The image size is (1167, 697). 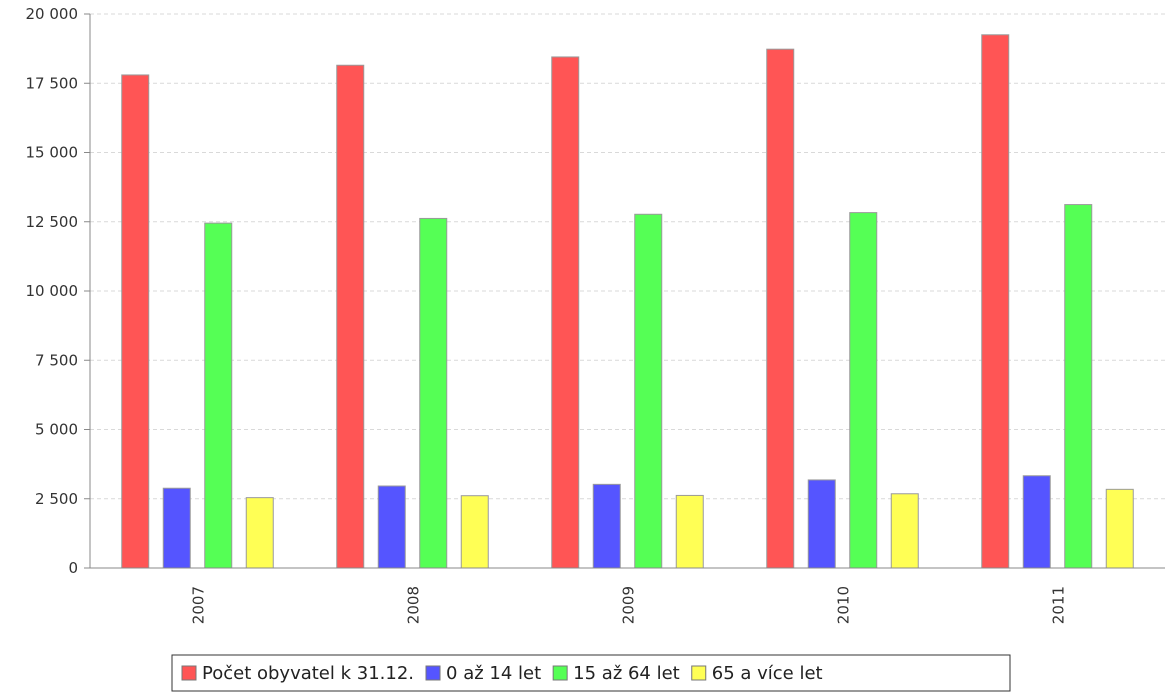 I want to click on y-tick-label: 0, so click(x=73, y=568).